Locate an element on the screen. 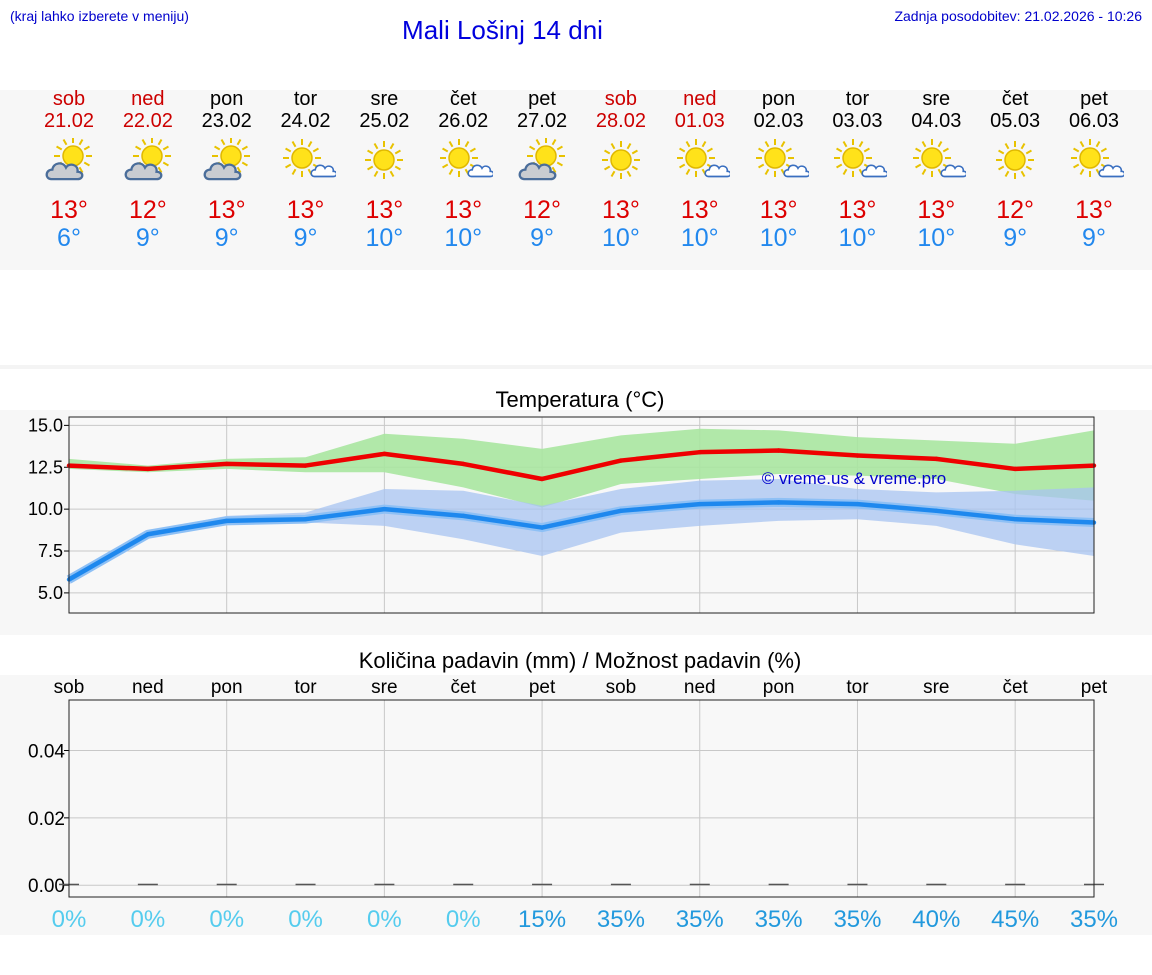 The width and height of the screenshot is (1152, 975). day-forecast: pon 23.02 13° 9° is located at coordinates (227, 170).